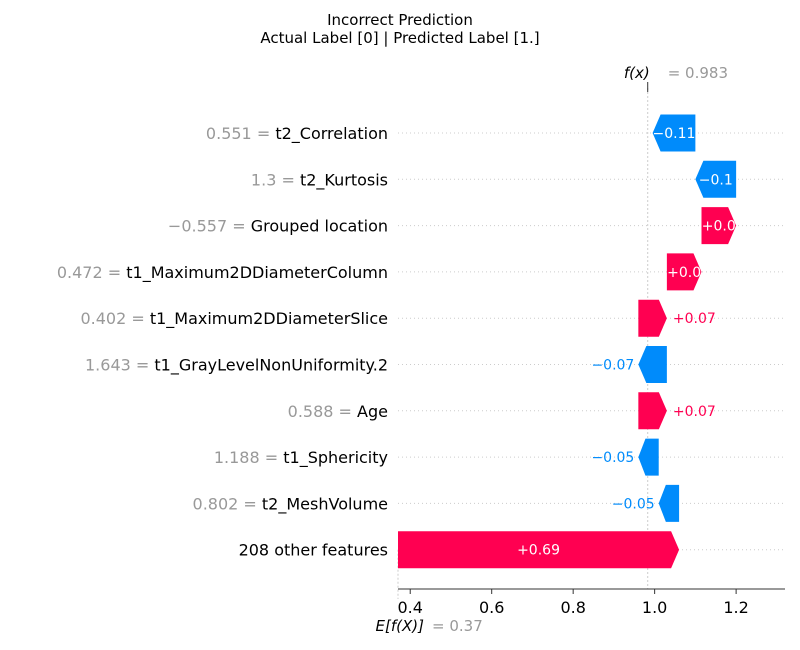  I want to click on feature-label: 1.643 = t1_GrayLevelNonUniformity.2, so click(236, 366).